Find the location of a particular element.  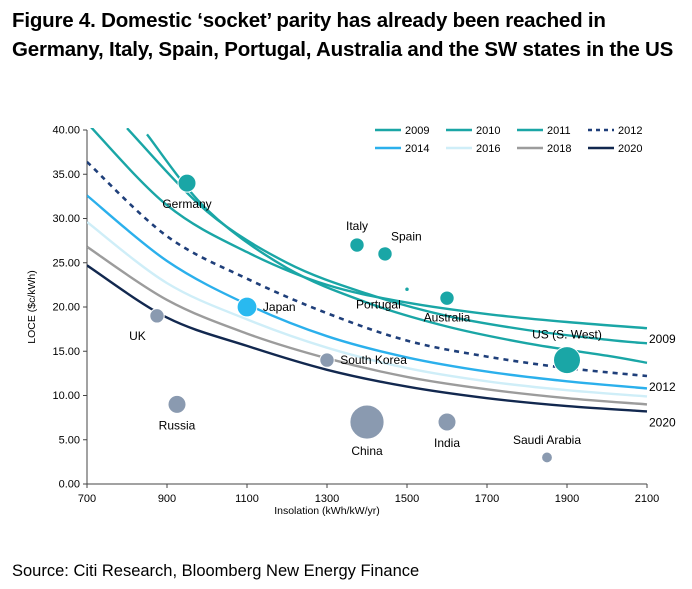

bubble-label-saudi-arabia: Saudi Arabia is located at coordinates (547, 440).